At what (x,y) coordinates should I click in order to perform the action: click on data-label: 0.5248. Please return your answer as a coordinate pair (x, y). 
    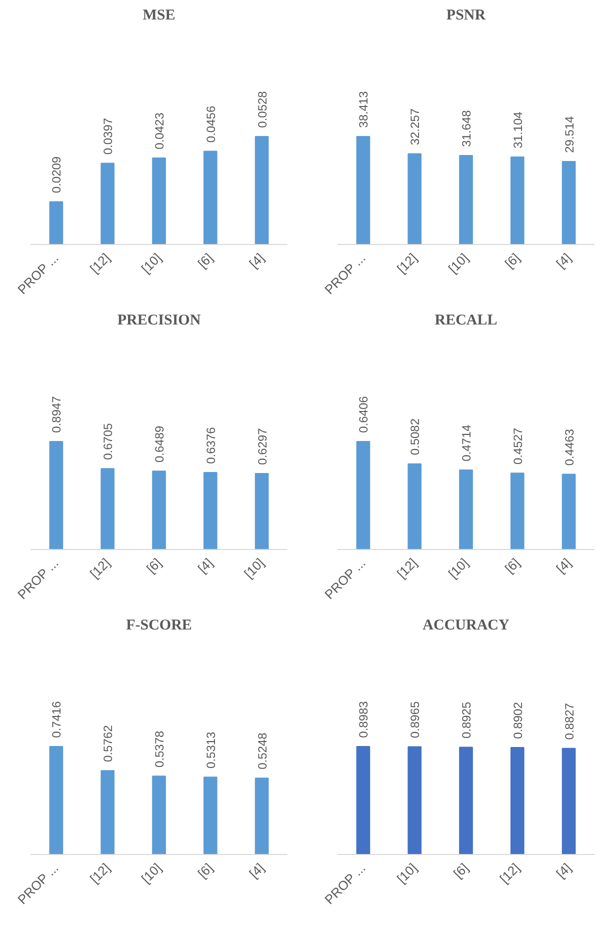
    Looking at the image, I should click on (262, 751).